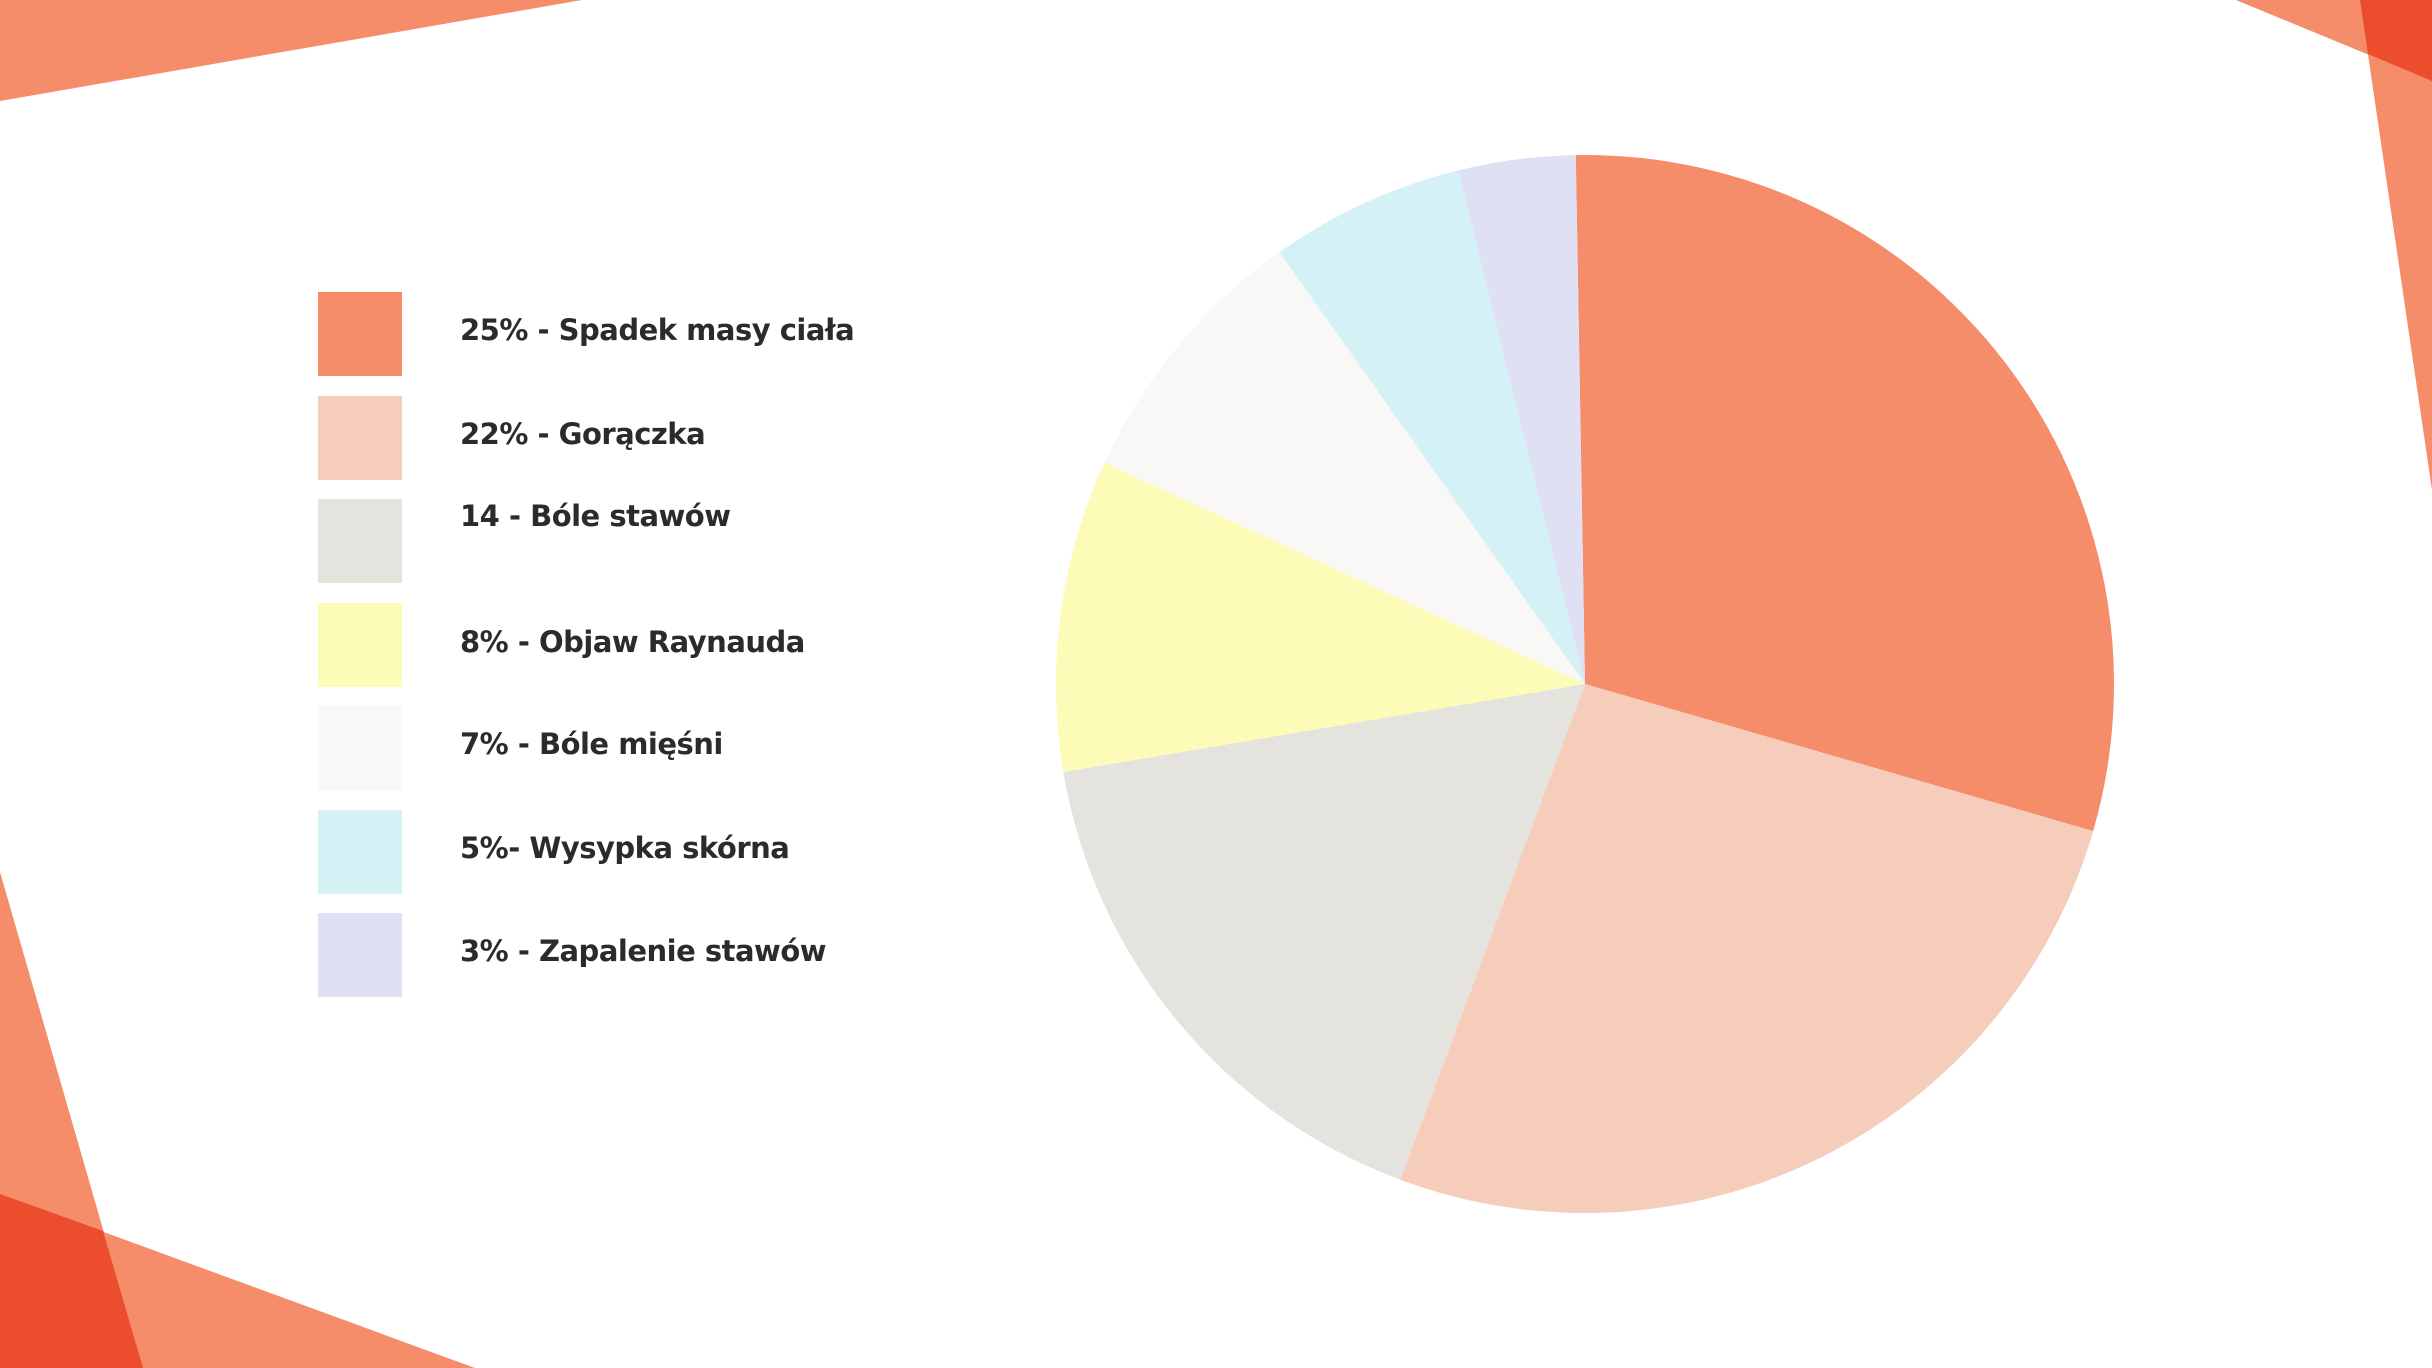 This screenshot has width=2432, height=1368. Describe the element at coordinates (657, 330) in the screenshot. I see `legend-label: 25% - Spadek masy ciała` at that location.